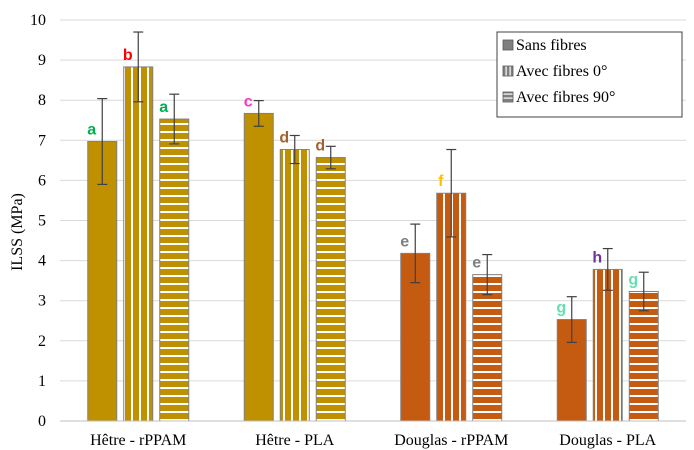 The image size is (694, 450). What do you see at coordinates (42, 261) in the screenshot?
I see `y-tick-label: 4` at bounding box center [42, 261].